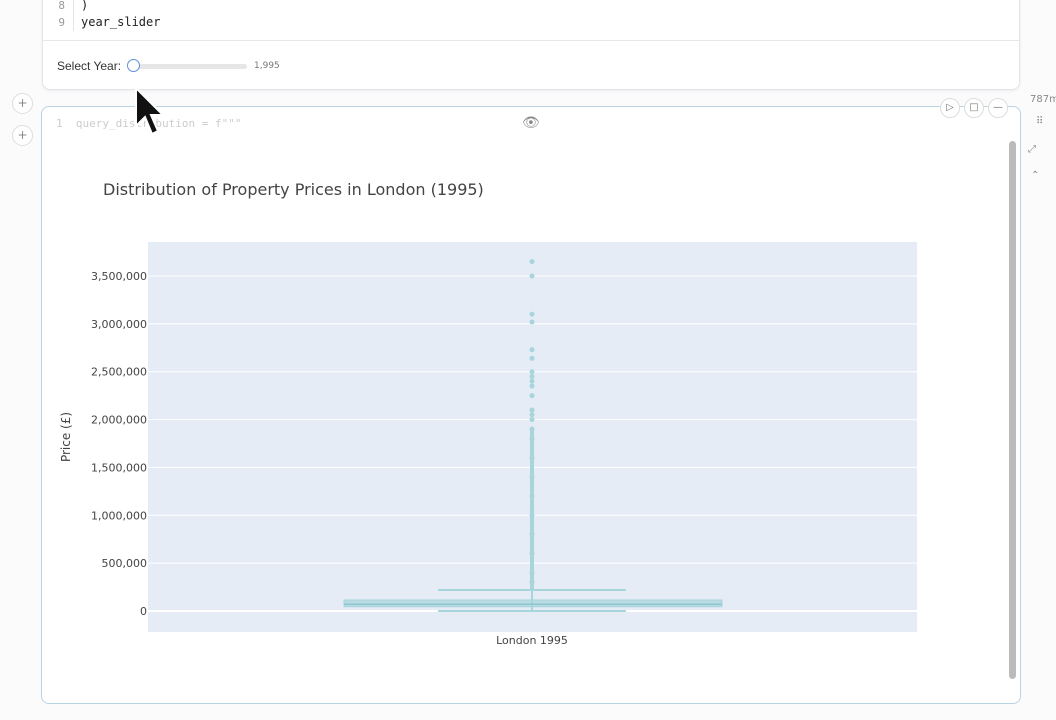  I want to click on y-tick-label: 2,500,000, so click(119, 372).